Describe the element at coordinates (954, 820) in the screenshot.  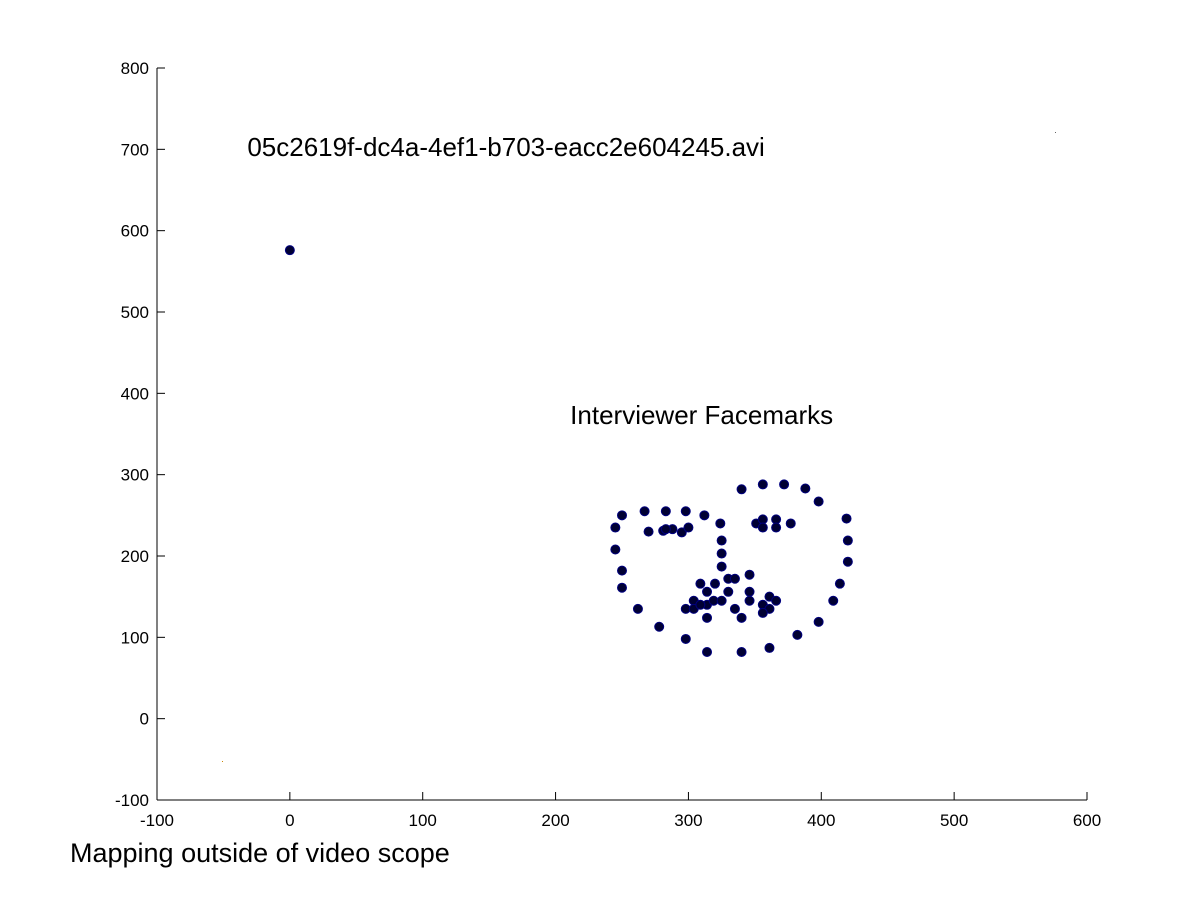
I see `x-tick-label: 500` at that location.